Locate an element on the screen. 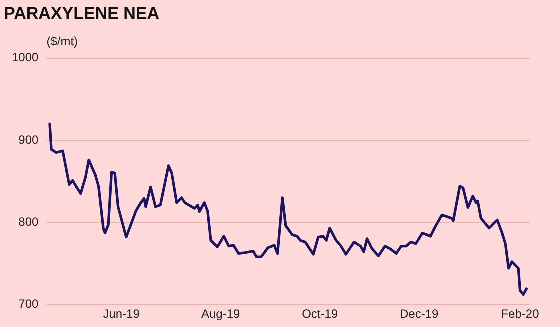 The image size is (560, 327). x-tick-label: Dec-19 is located at coordinates (420, 314).